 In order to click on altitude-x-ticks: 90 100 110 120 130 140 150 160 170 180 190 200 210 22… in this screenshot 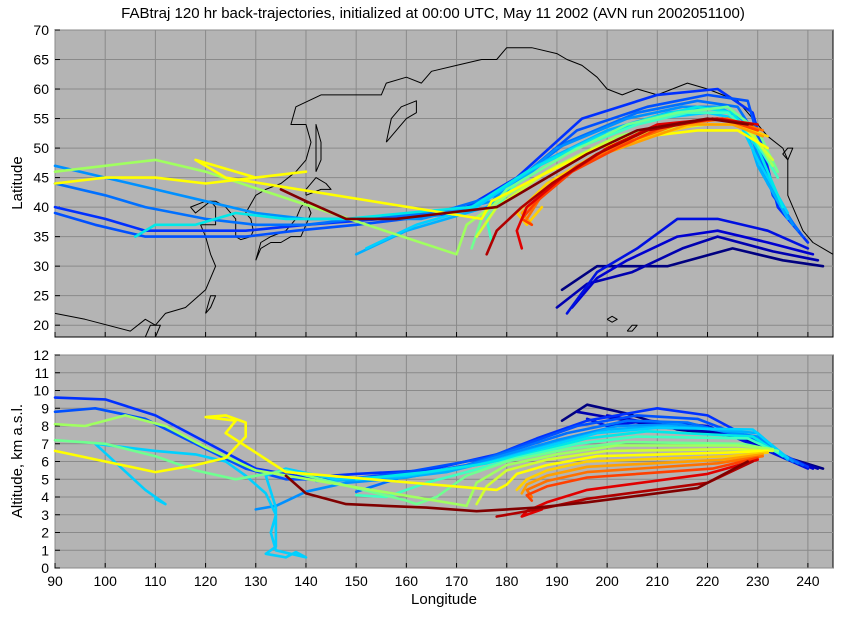, I will do `click(433, 581)`.